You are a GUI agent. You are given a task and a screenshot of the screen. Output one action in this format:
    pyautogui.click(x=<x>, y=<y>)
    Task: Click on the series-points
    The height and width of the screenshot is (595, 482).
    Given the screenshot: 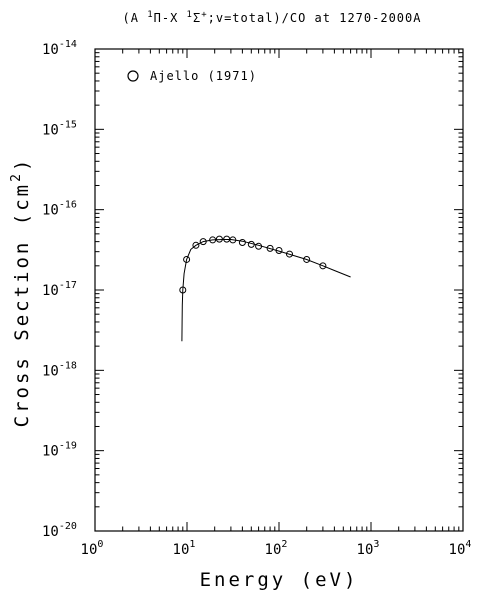 What is the action you would take?
    pyautogui.click(x=253, y=264)
    